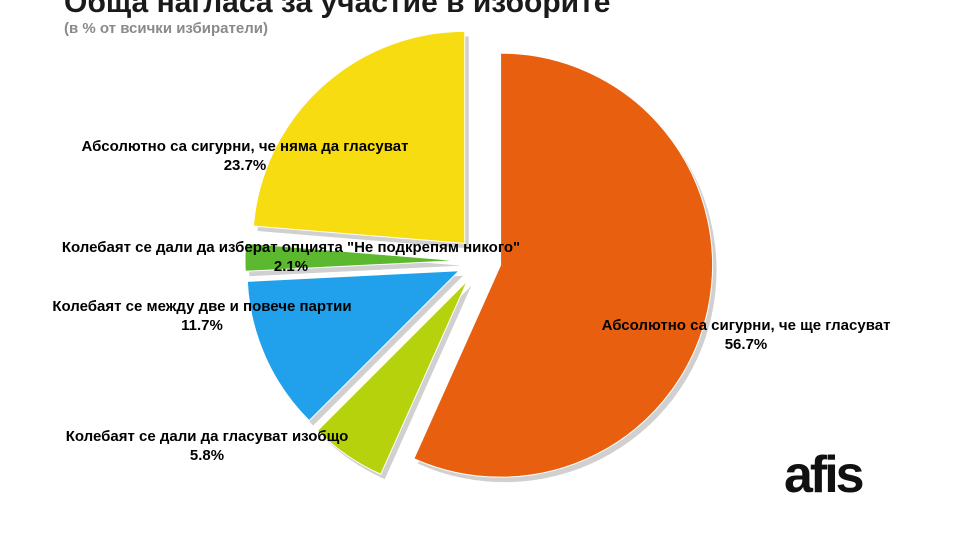  What do you see at coordinates (202, 325) in the screenshot?
I see `slice-value-3: 11.7%` at bounding box center [202, 325].